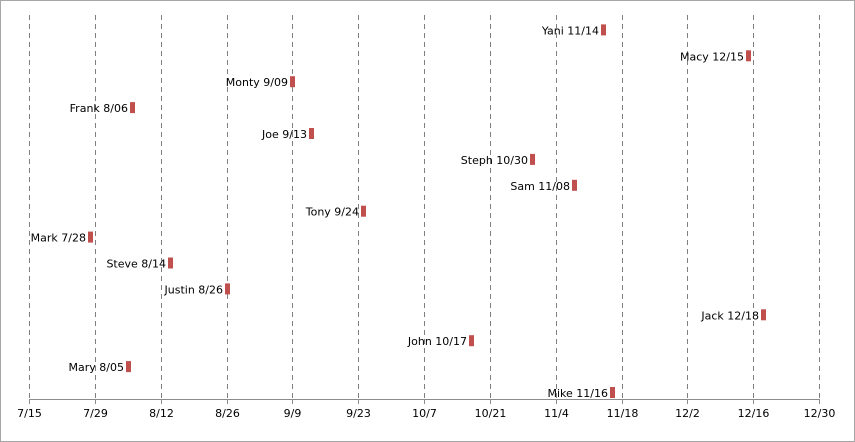 The height and width of the screenshot is (442, 855). Describe the element at coordinates (96, 367) in the screenshot. I see `data-point-label: Mary 8/05` at that location.